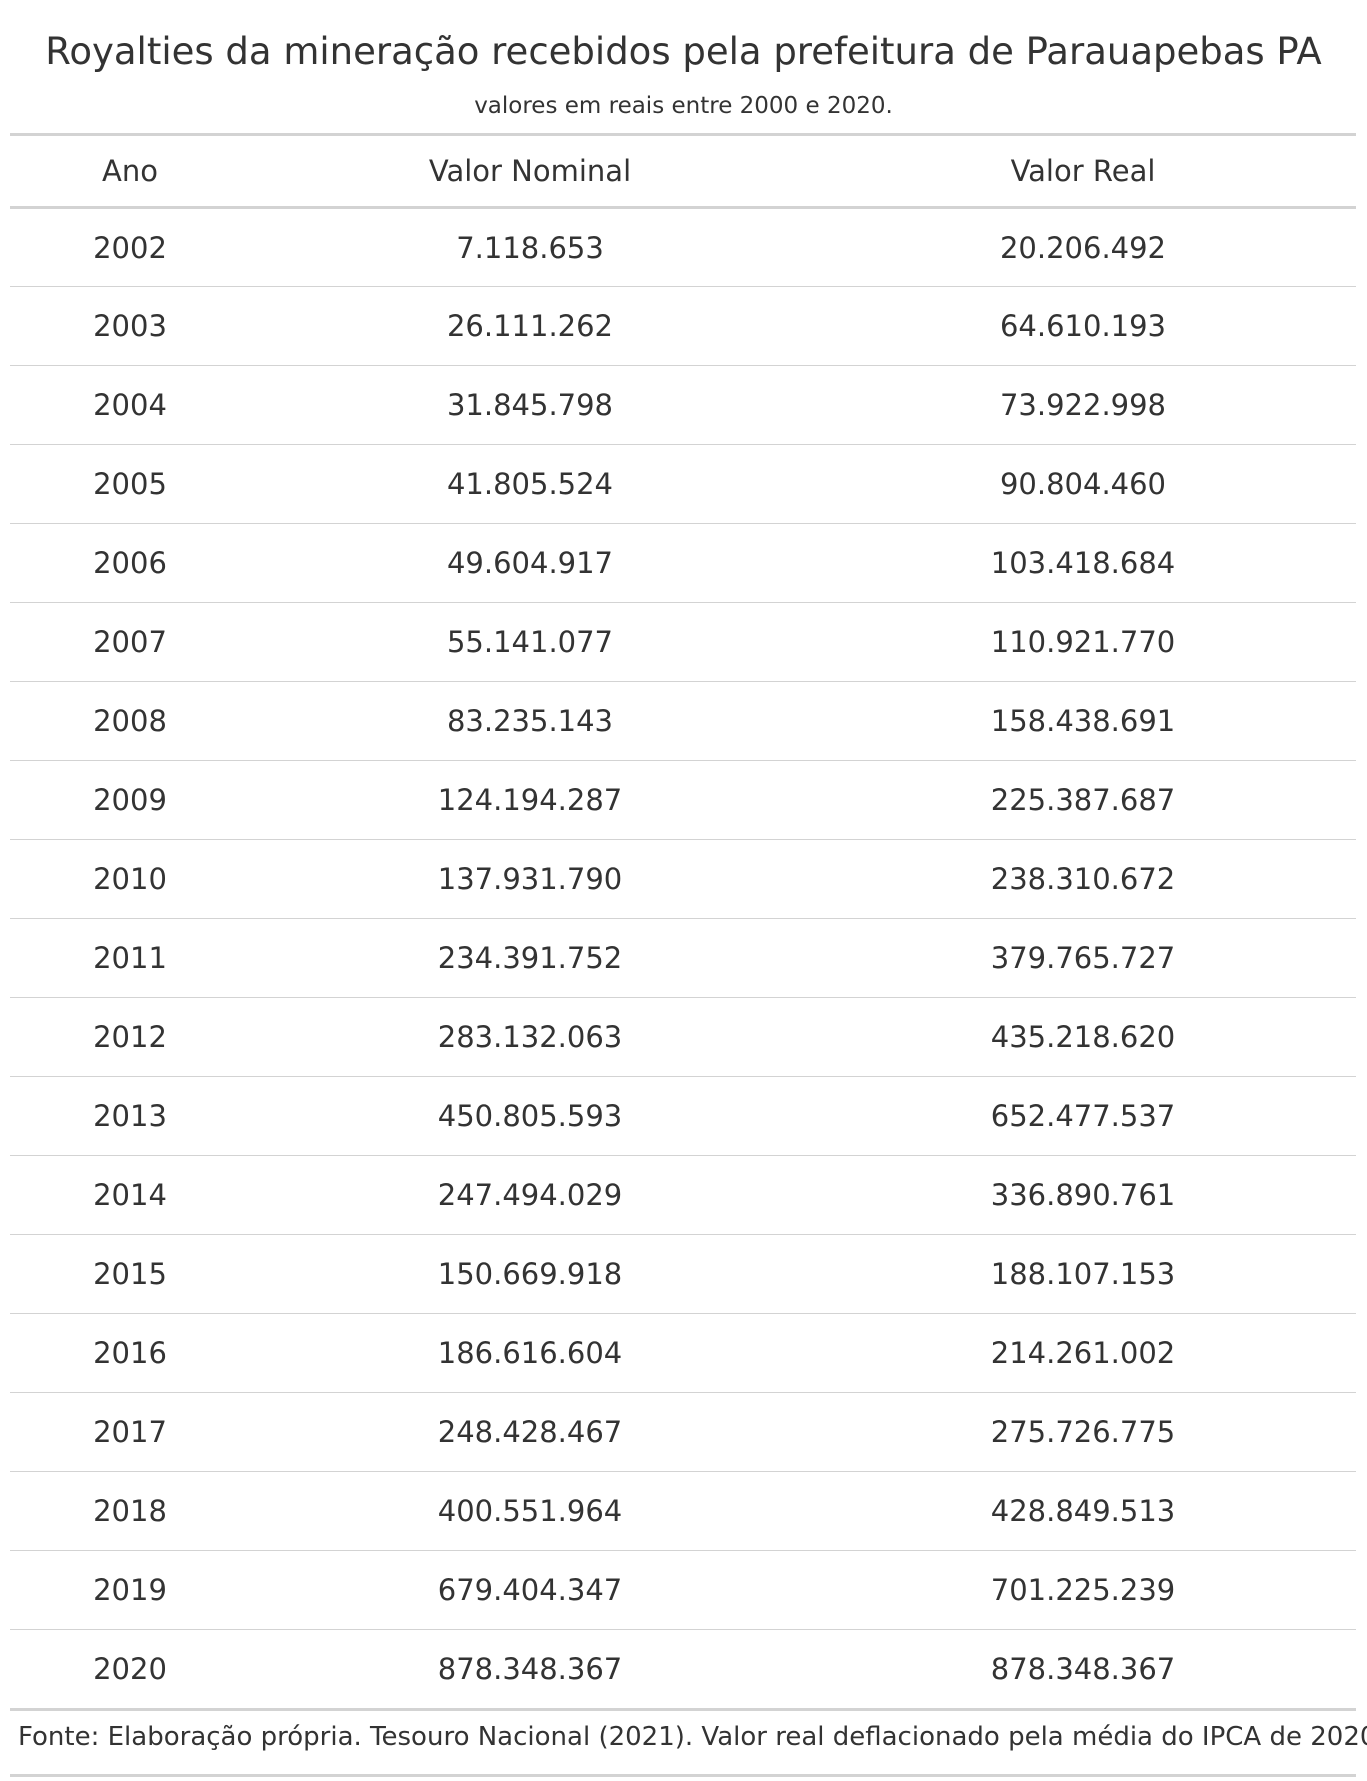  I want to click on cell-ano: 2020, so click(130, 1670).